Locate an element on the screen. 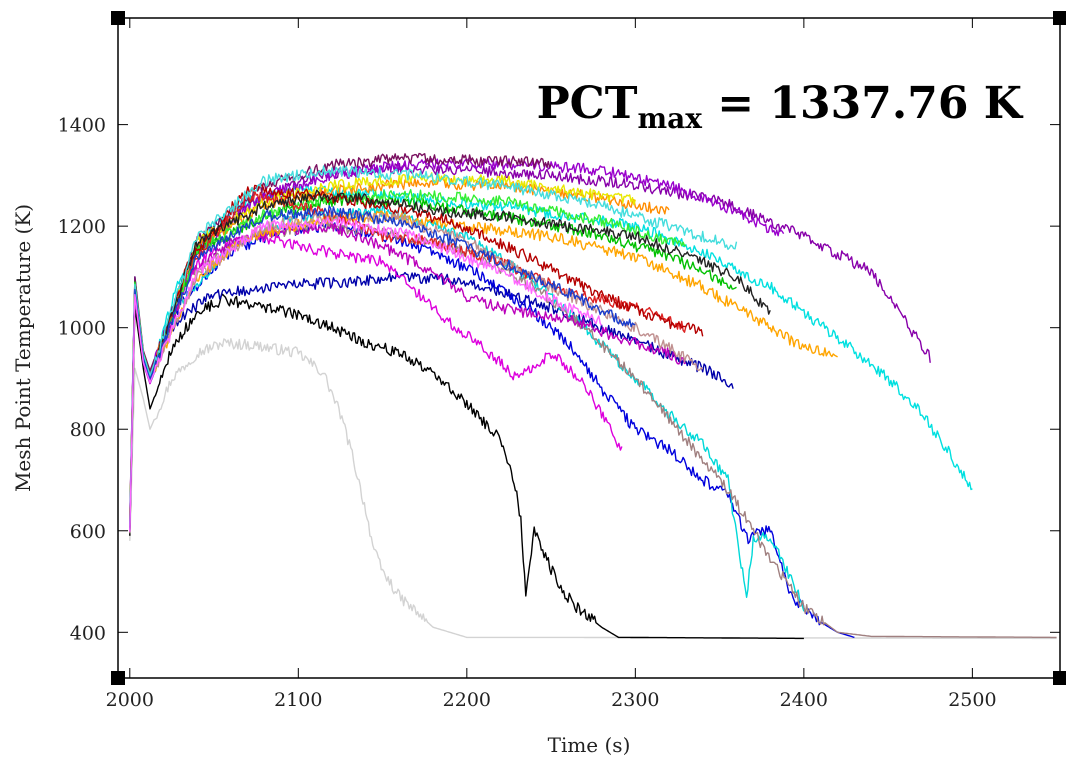 The image size is (1066, 765). x-tick-label-3: 2300 is located at coordinates (635, 700).